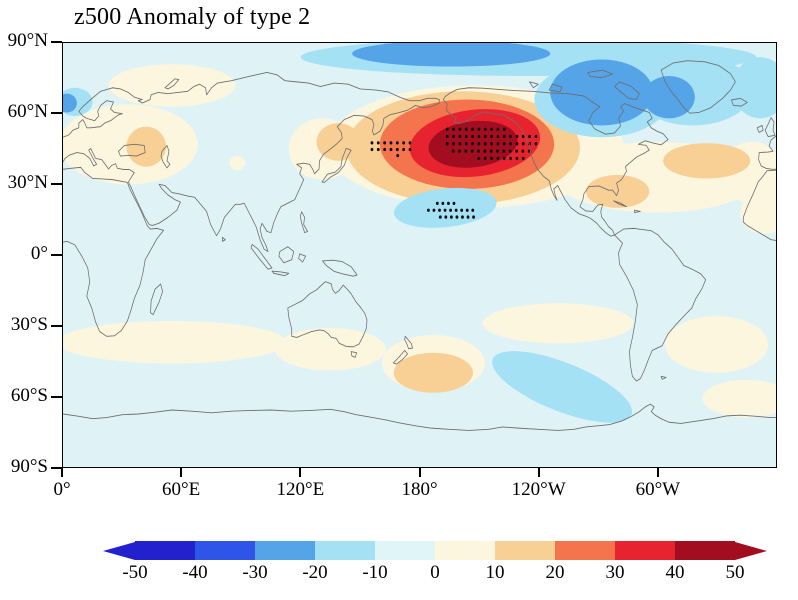  I want to click on lon-tick-label: 60°E, so click(181, 489).